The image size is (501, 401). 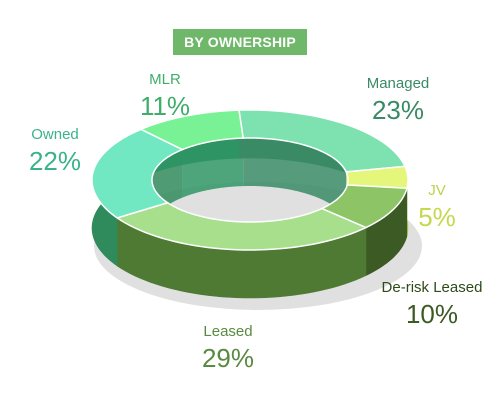 I want to click on slice-percentage: 22%, so click(x=55, y=161).